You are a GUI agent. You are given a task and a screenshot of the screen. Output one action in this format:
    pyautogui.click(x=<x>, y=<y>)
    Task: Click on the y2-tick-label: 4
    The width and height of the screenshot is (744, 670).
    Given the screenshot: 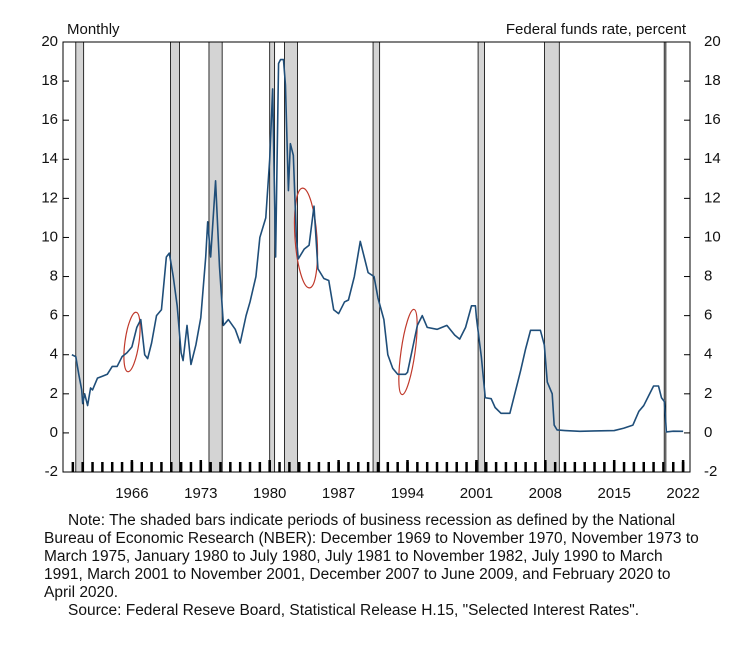 What is the action you would take?
    pyautogui.click(x=708, y=354)
    